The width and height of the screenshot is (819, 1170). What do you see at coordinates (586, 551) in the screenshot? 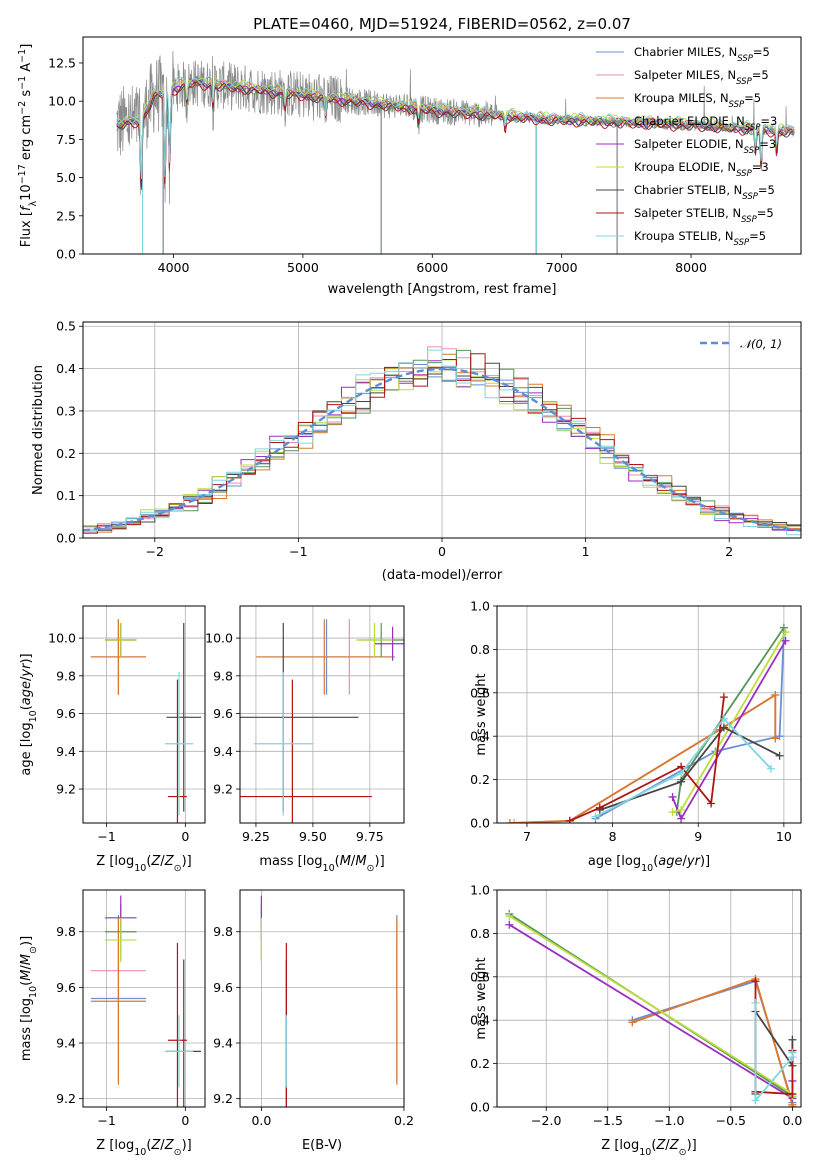
I see `x-tick-label: 1` at bounding box center [586, 551].